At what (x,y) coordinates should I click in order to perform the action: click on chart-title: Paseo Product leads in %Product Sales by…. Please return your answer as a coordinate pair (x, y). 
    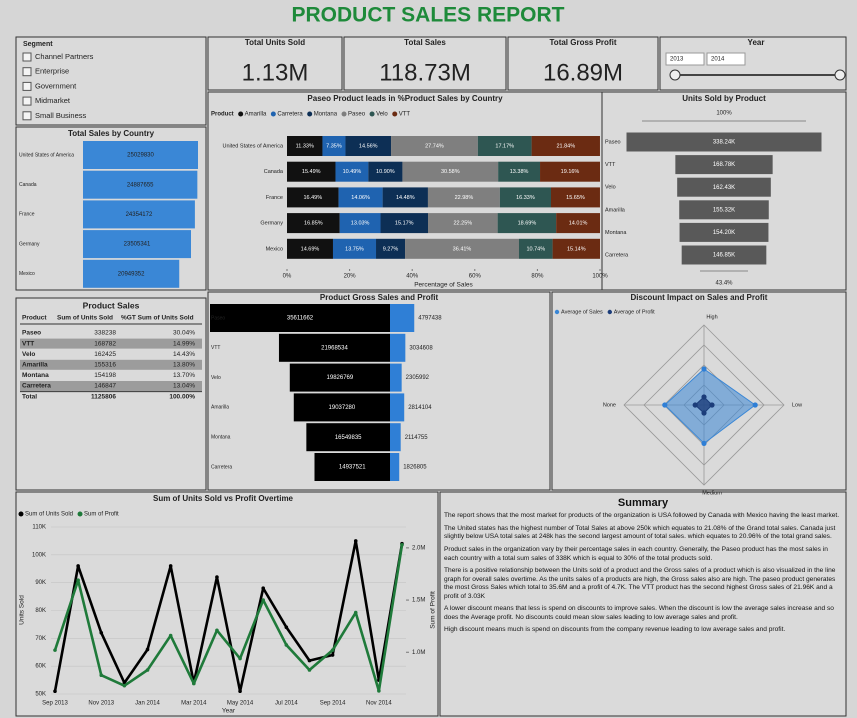
    Looking at the image, I should click on (405, 98).